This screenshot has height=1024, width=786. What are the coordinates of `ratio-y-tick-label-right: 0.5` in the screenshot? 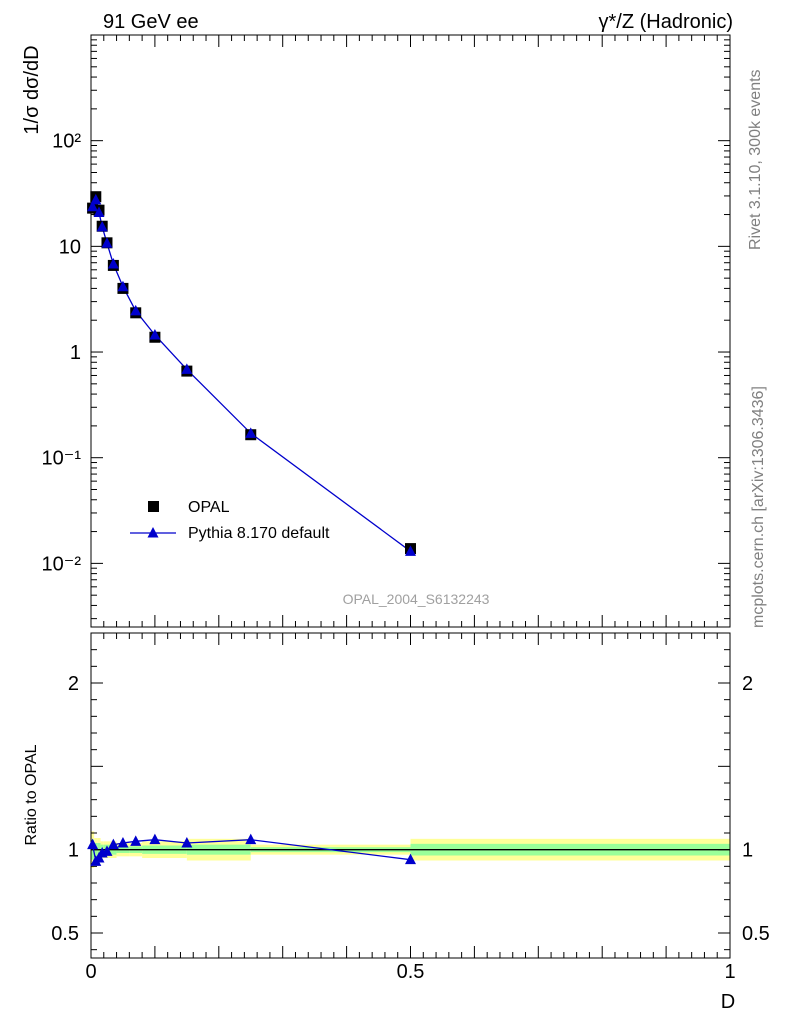 It's located at (756, 934).